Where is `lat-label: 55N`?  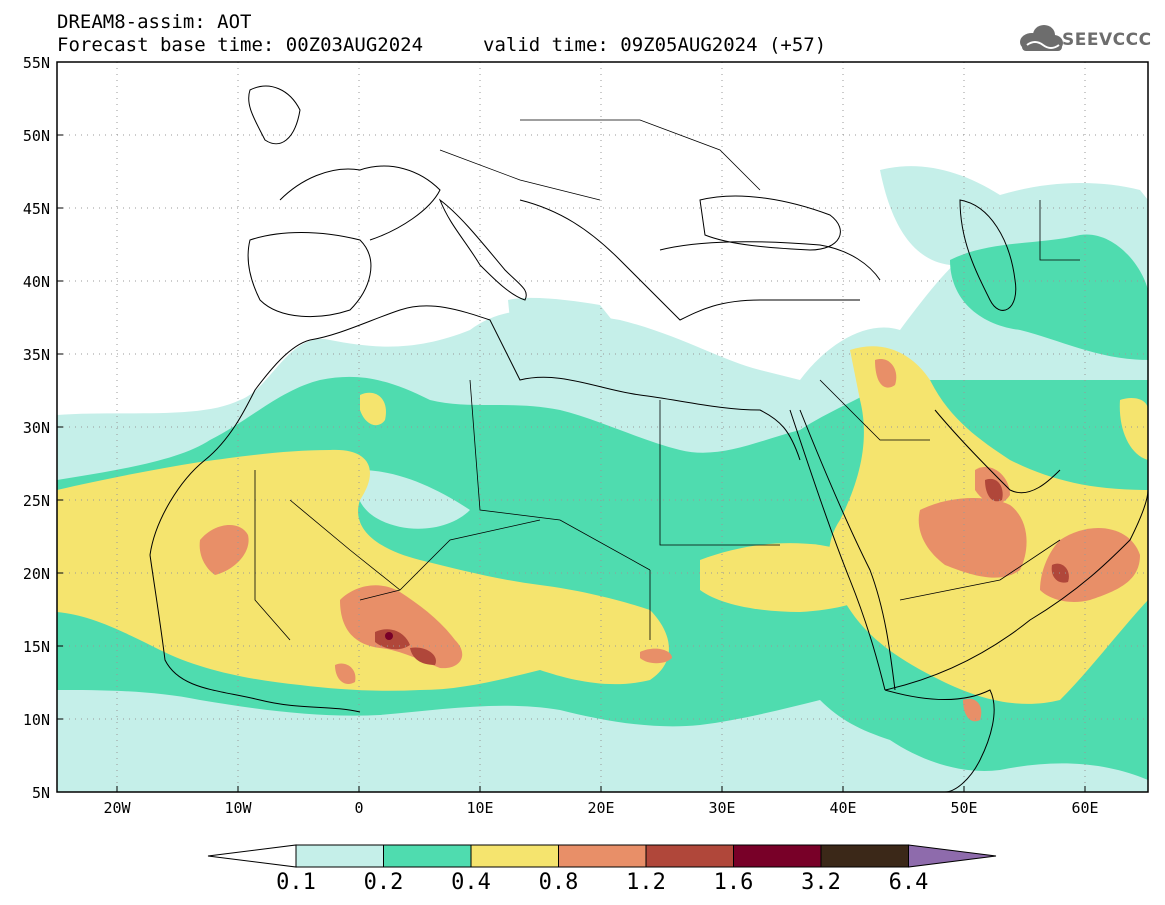
lat-label: 55N is located at coordinates (36, 63).